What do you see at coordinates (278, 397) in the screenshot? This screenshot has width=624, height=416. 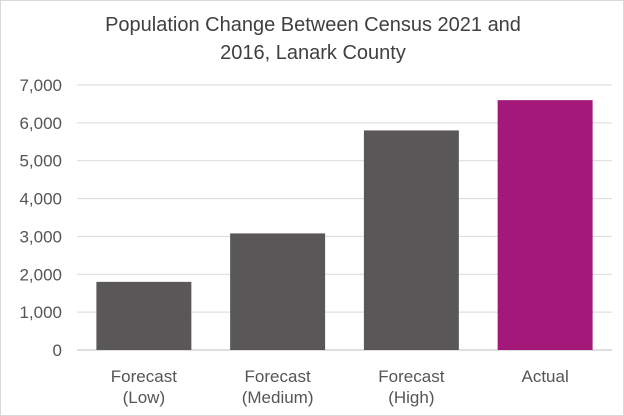 I see `x-category-label: (Medium)` at bounding box center [278, 397].